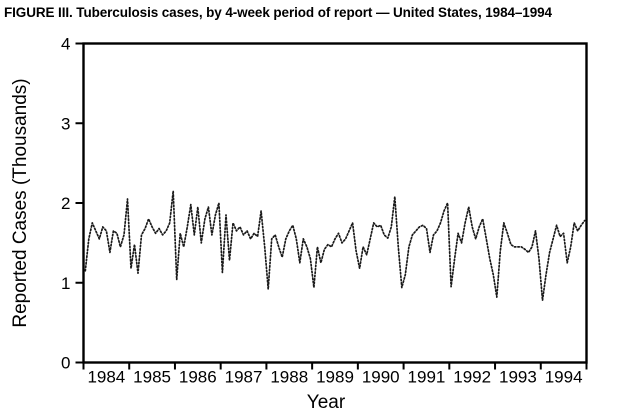 This screenshot has width=634, height=420. I want to click on x-tick-label: 1991, so click(427, 377).